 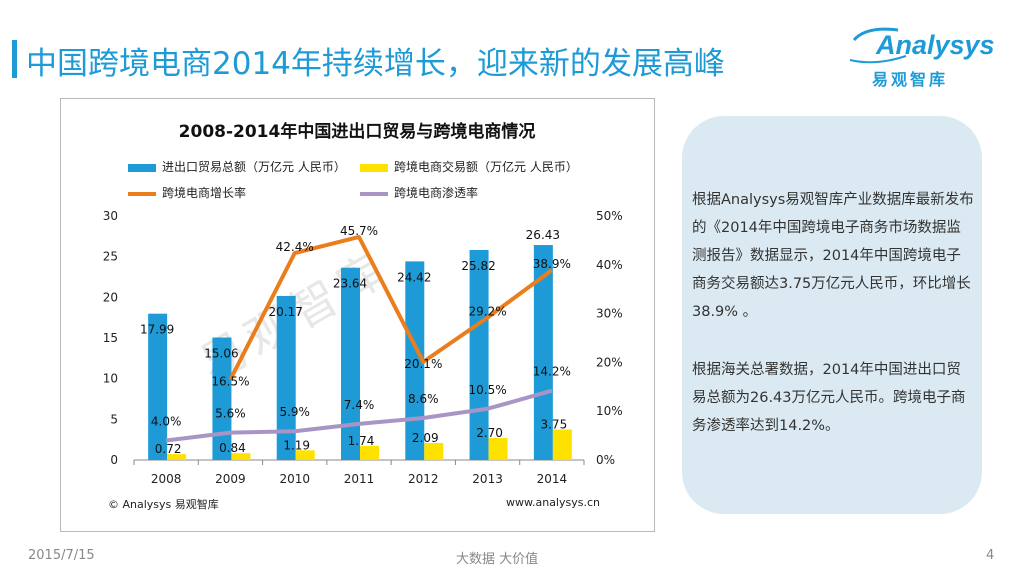 I want to click on label-growth-rate: 20.1%, so click(x=423, y=364).